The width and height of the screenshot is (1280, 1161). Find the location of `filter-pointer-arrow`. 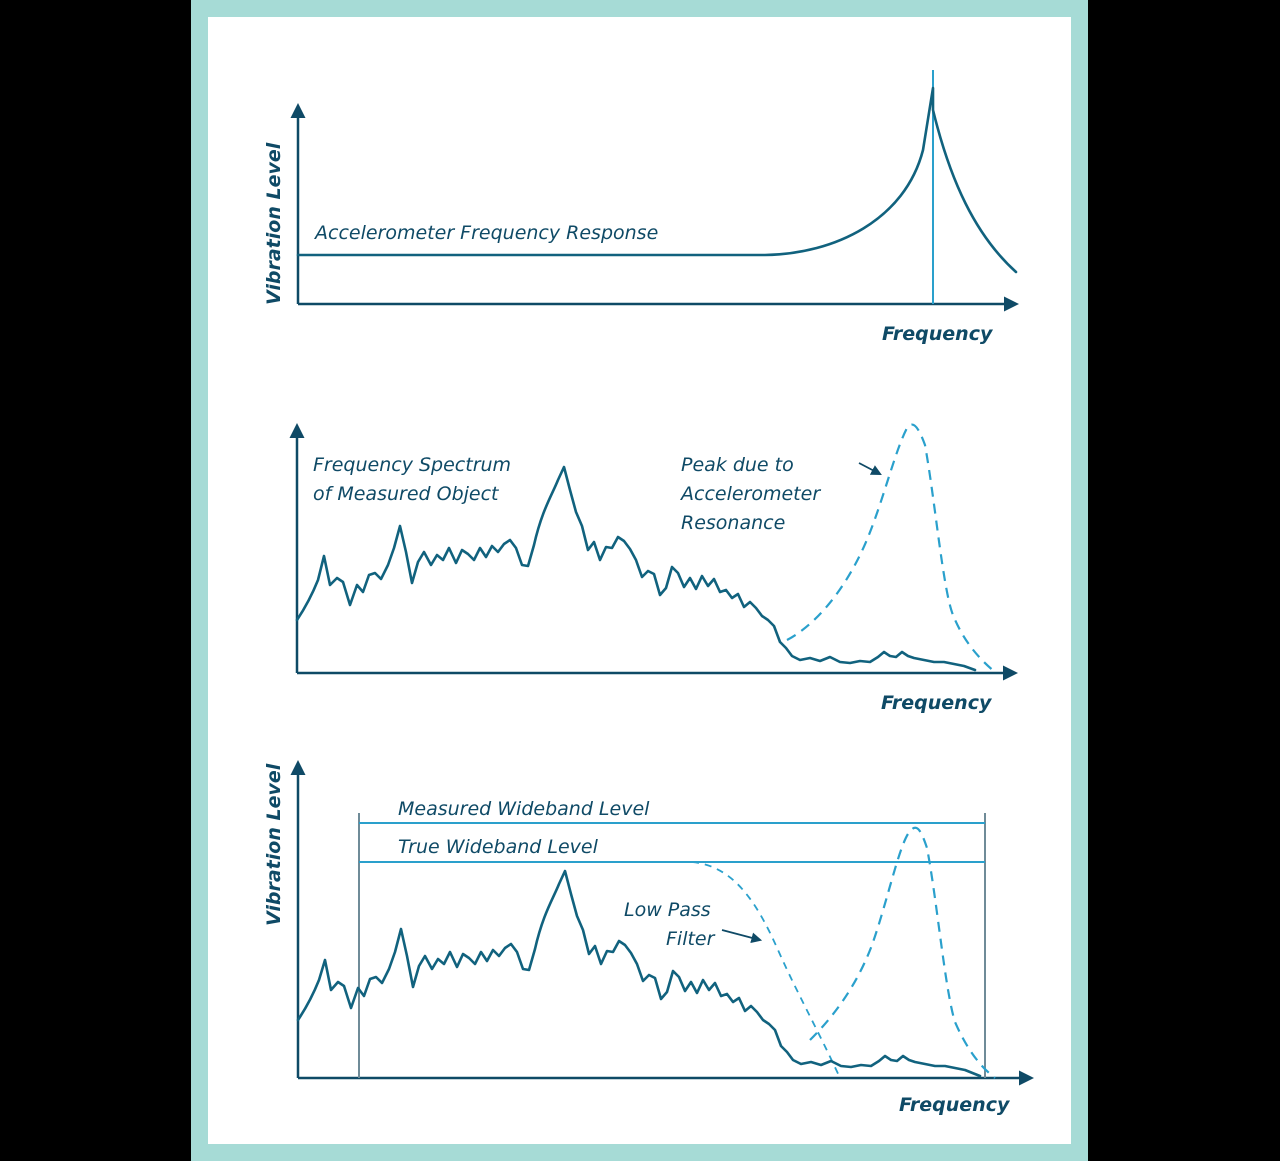

filter-pointer-arrow is located at coordinates (742, 936).